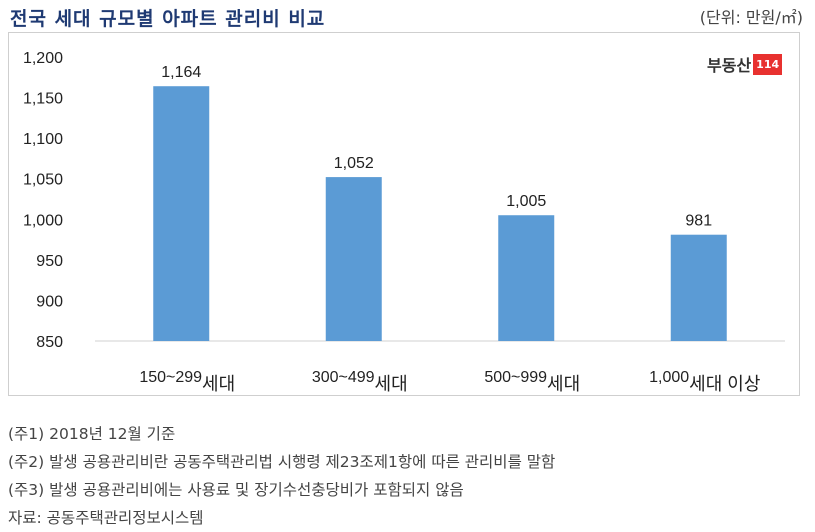  I want to click on logo-text: 부동산, so click(729, 65).